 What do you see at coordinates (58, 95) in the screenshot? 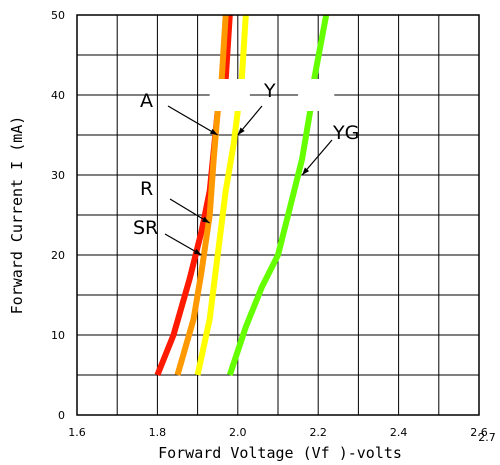
I see `y-tick-label: 40` at bounding box center [58, 95].